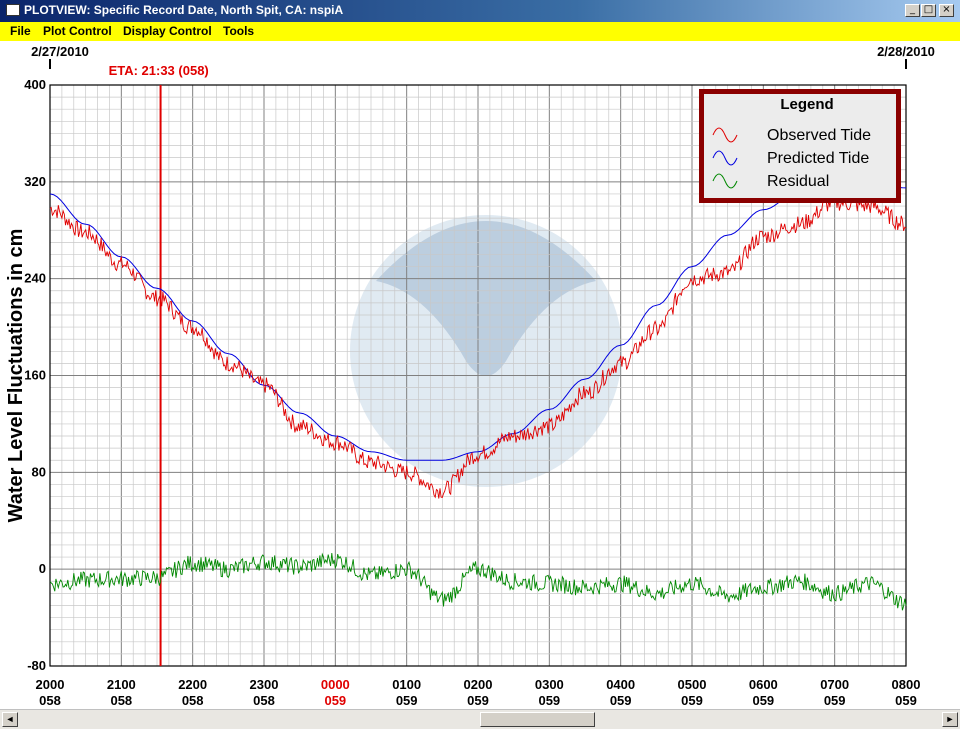  What do you see at coordinates (264, 684) in the screenshot?
I see `x-tick-time: 2300` at bounding box center [264, 684].